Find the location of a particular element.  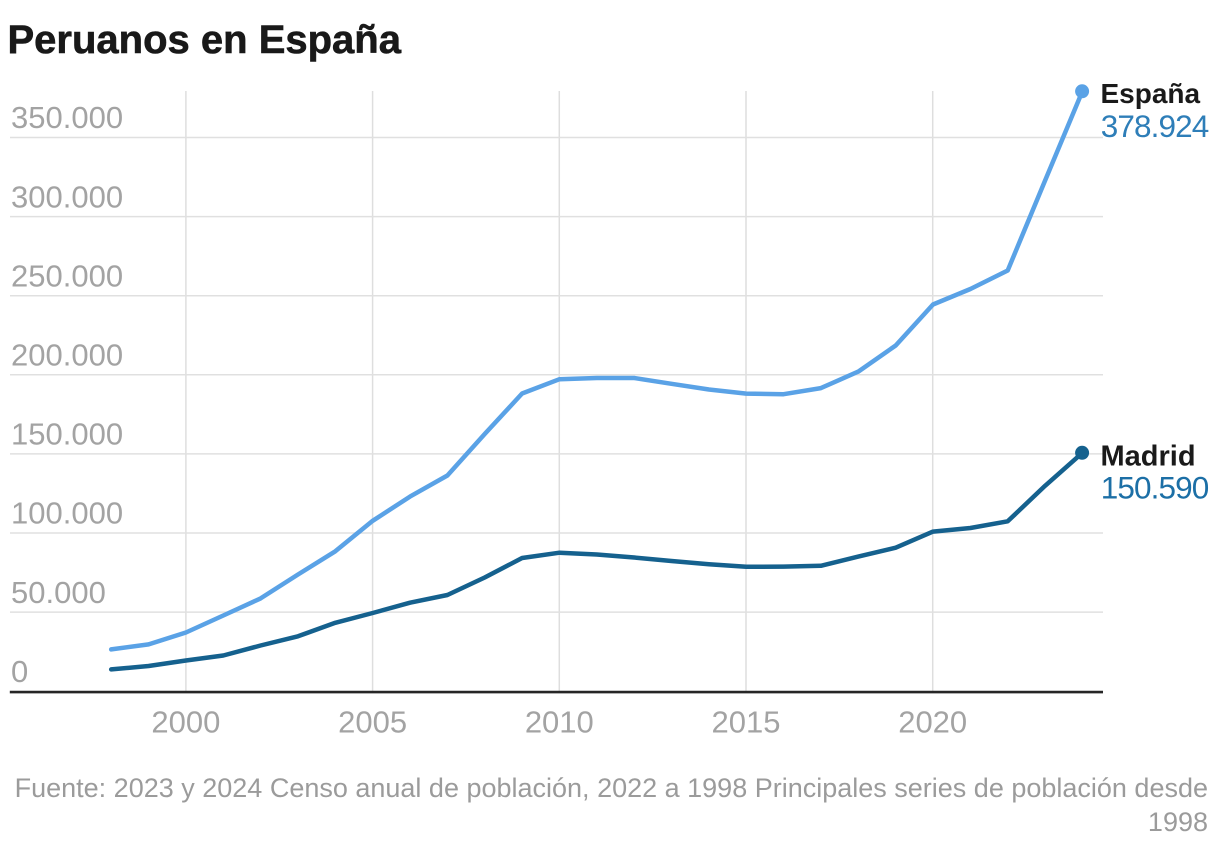

svg-text: 150.000 is located at coordinates (67, 434).